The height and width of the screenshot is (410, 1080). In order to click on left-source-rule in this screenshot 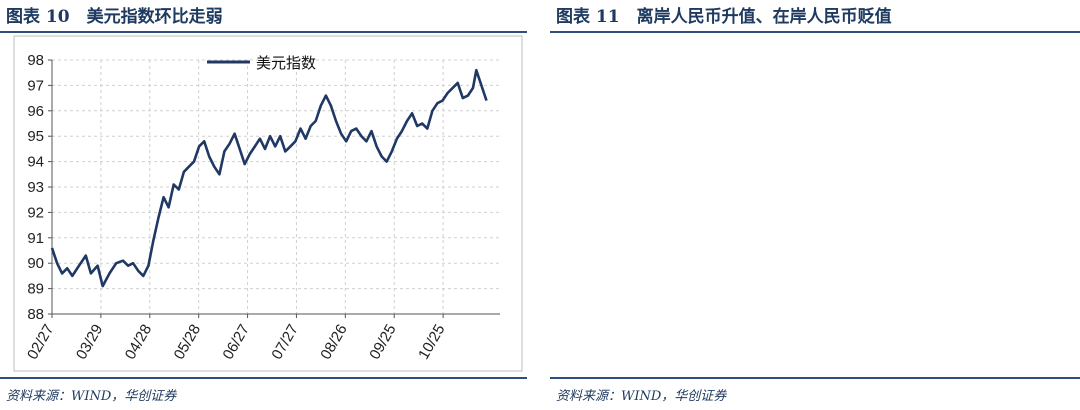, I will do `click(263, 378)`.